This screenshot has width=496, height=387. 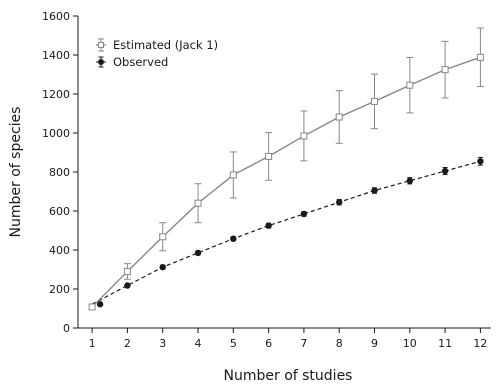 I want to click on legend-item-estimated: Estimated (Jack 1), so click(x=157, y=45).